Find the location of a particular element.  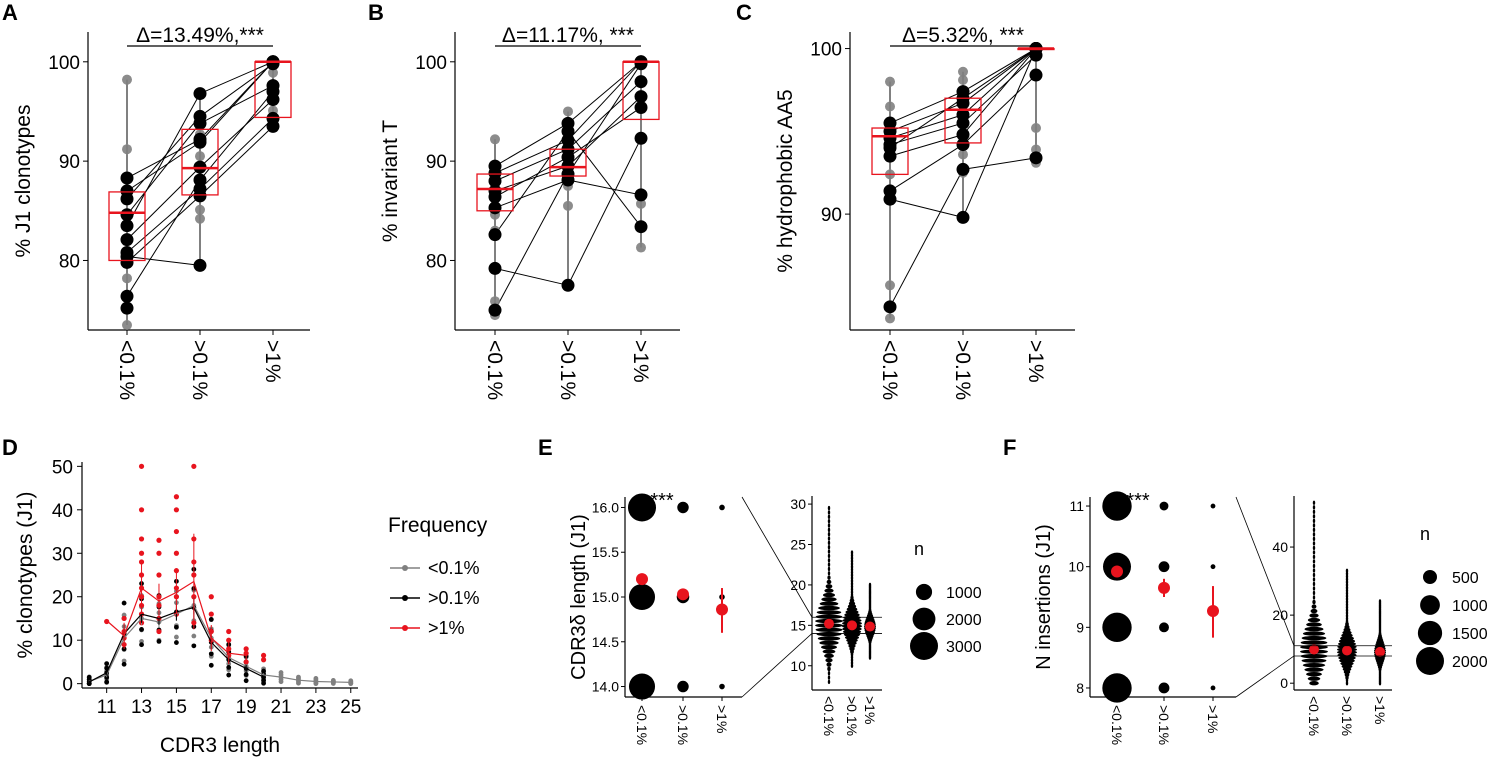

x-tick-label: >0.1% is located at coordinates (962, 370).